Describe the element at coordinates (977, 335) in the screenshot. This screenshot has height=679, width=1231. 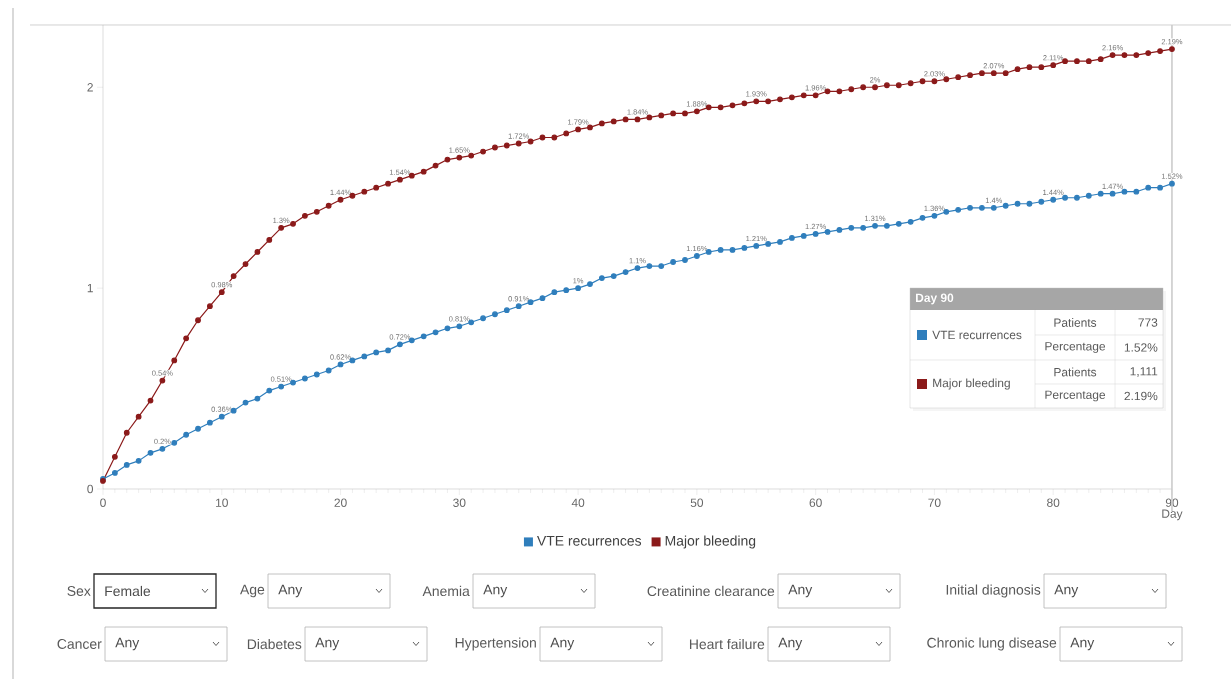
I see `legend-label: VTE recurrences` at that location.